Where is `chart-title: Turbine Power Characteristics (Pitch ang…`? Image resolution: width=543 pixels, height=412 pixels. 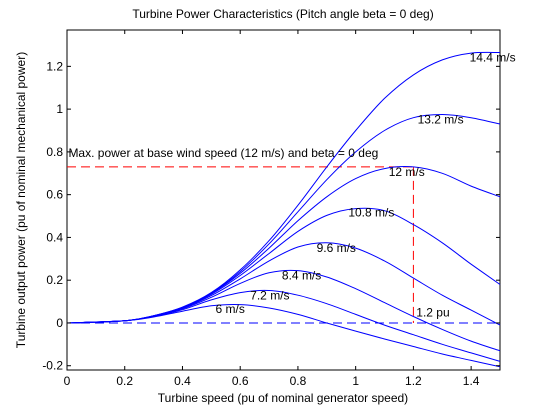 chart-title: Turbine Power Characteristics (Pitch ang… is located at coordinates (282, 14).